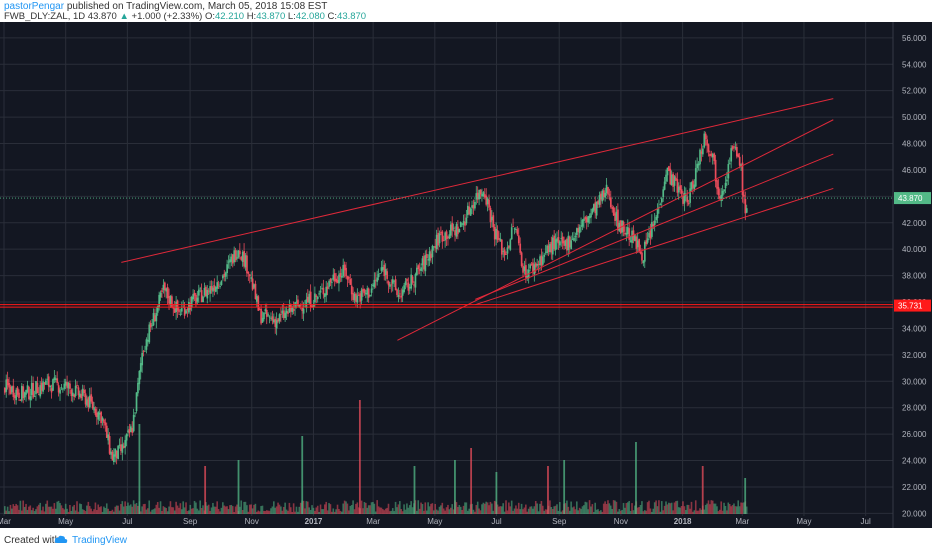 The image size is (932, 550). Describe the element at coordinates (434, 521) in the screenshot. I see `x-tick-label: May` at that location.